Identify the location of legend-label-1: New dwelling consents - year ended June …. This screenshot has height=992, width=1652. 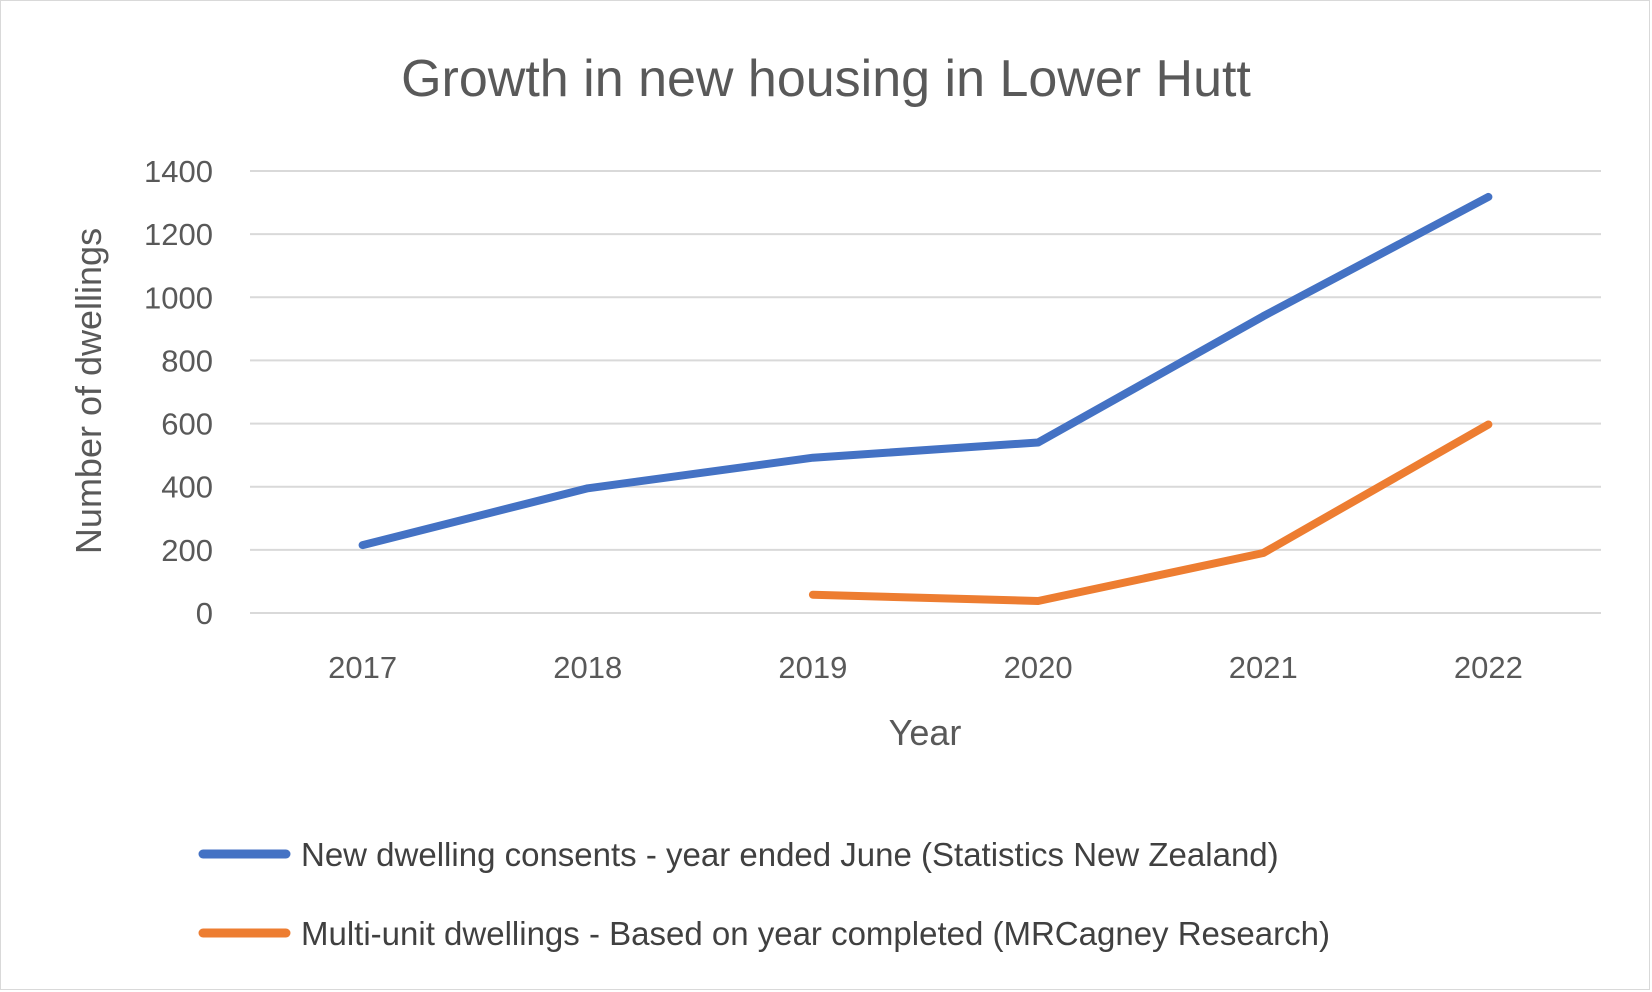
(790, 854).